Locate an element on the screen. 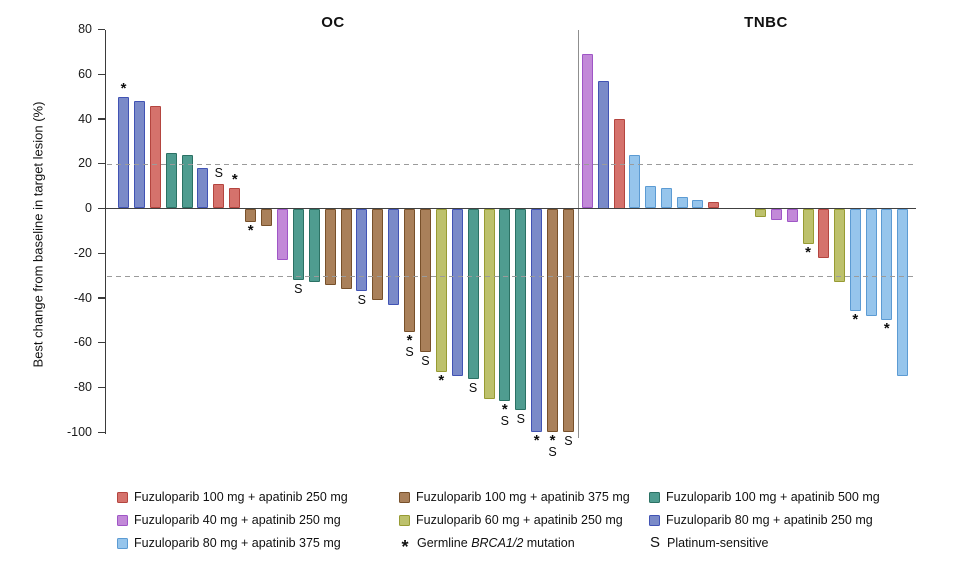 The width and height of the screenshot is (976, 578). panel-title-tnbc: TNBC is located at coordinates (766, 22).